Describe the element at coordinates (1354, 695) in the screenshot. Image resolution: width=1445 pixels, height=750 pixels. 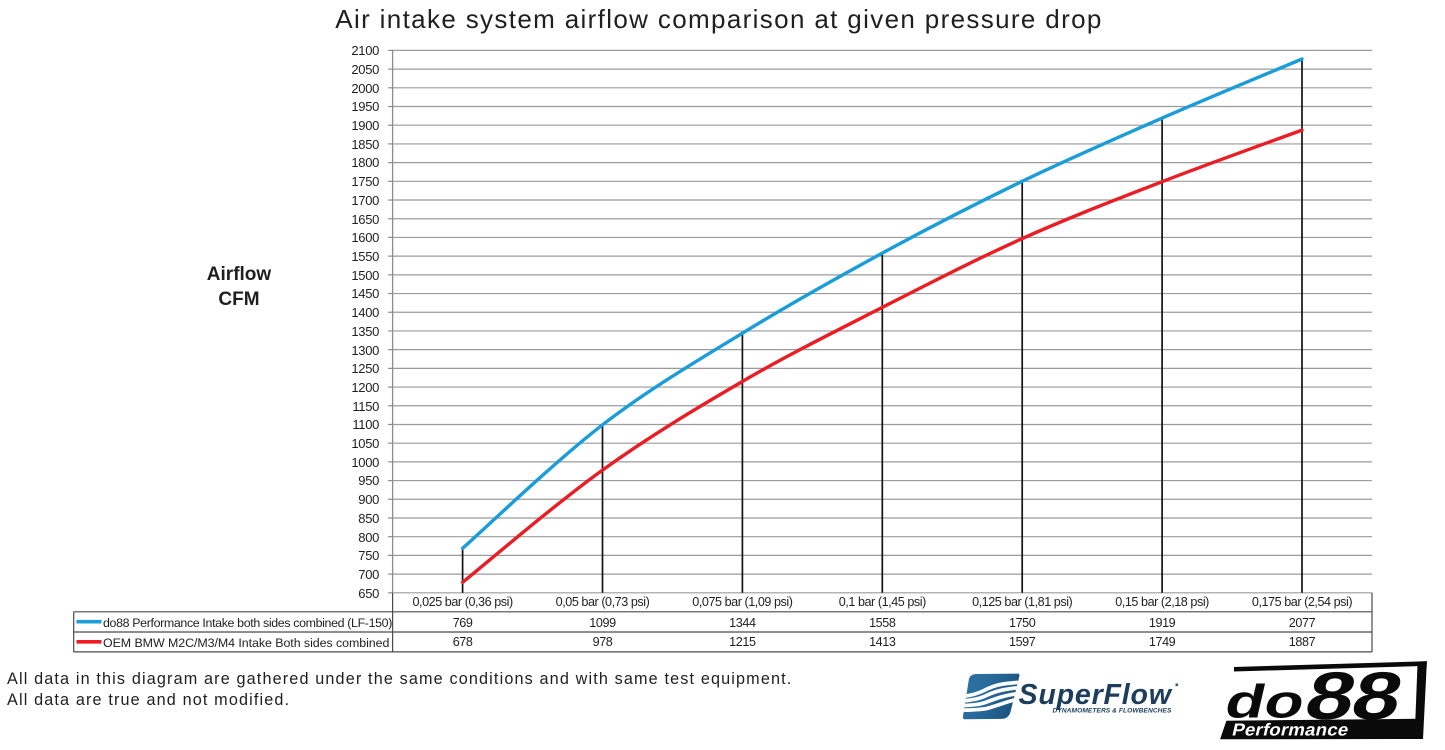
I see `svg-text: 88` at that location.